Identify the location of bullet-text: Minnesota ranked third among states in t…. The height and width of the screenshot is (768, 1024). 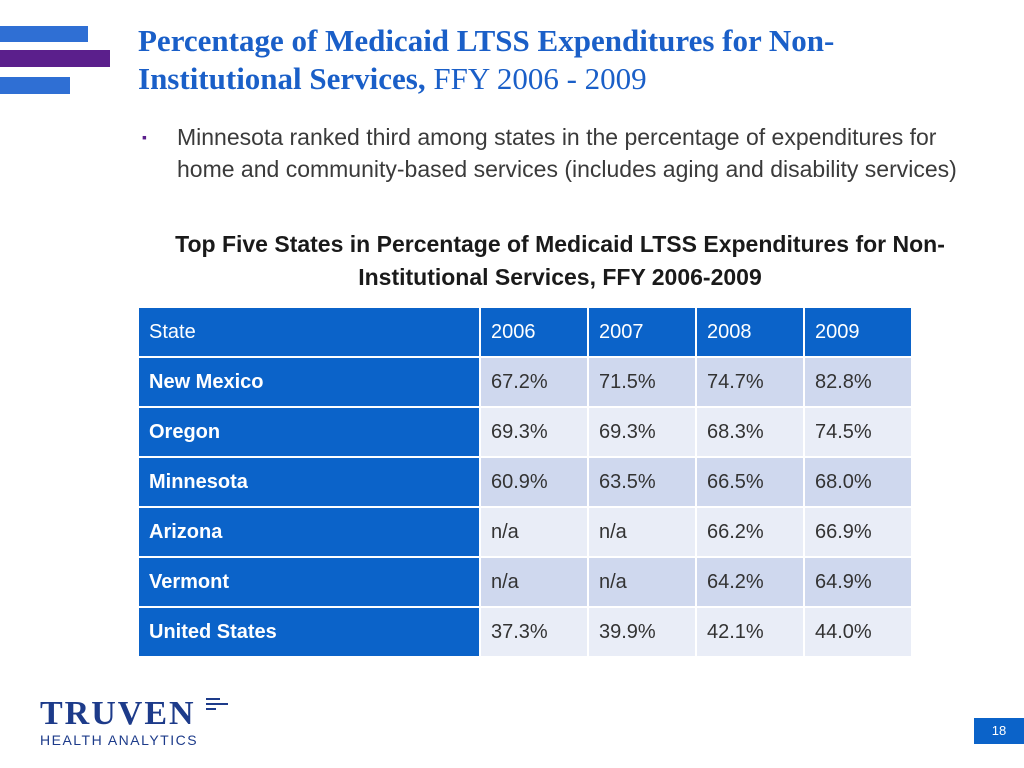
(567, 153).